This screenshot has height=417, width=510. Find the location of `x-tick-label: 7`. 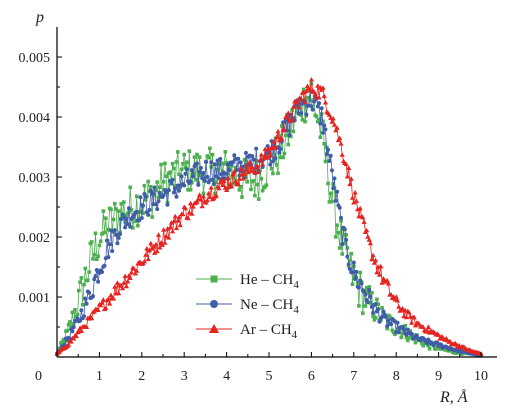

x-tick-label: 7 is located at coordinates (353, 376).